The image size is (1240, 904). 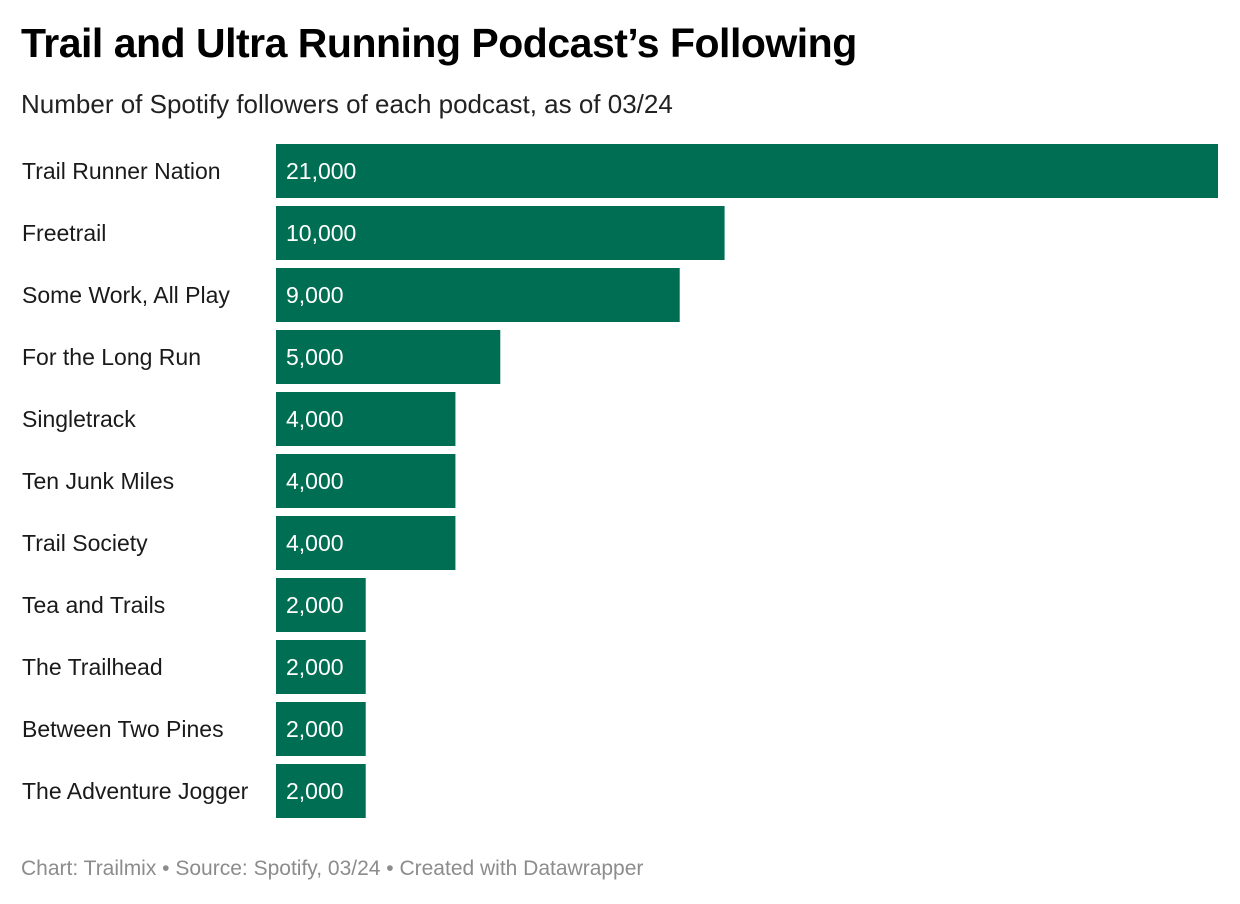 What do you see at coordinates (98, 481) in the screenshot?
I see `category-label: Ten Junk Miles` at bounding box center [98, 481].